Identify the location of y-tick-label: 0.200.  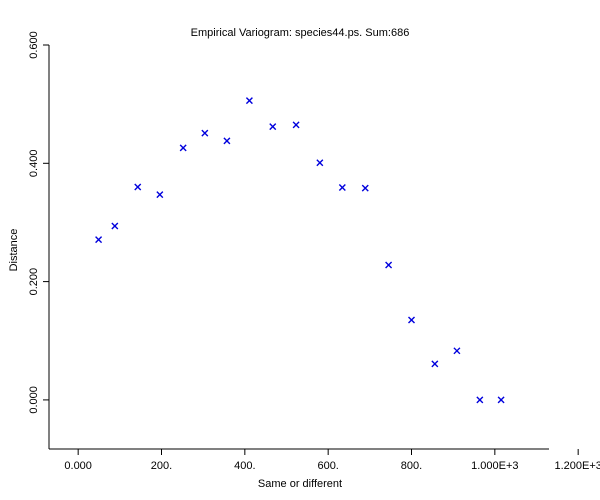
(34, 282).